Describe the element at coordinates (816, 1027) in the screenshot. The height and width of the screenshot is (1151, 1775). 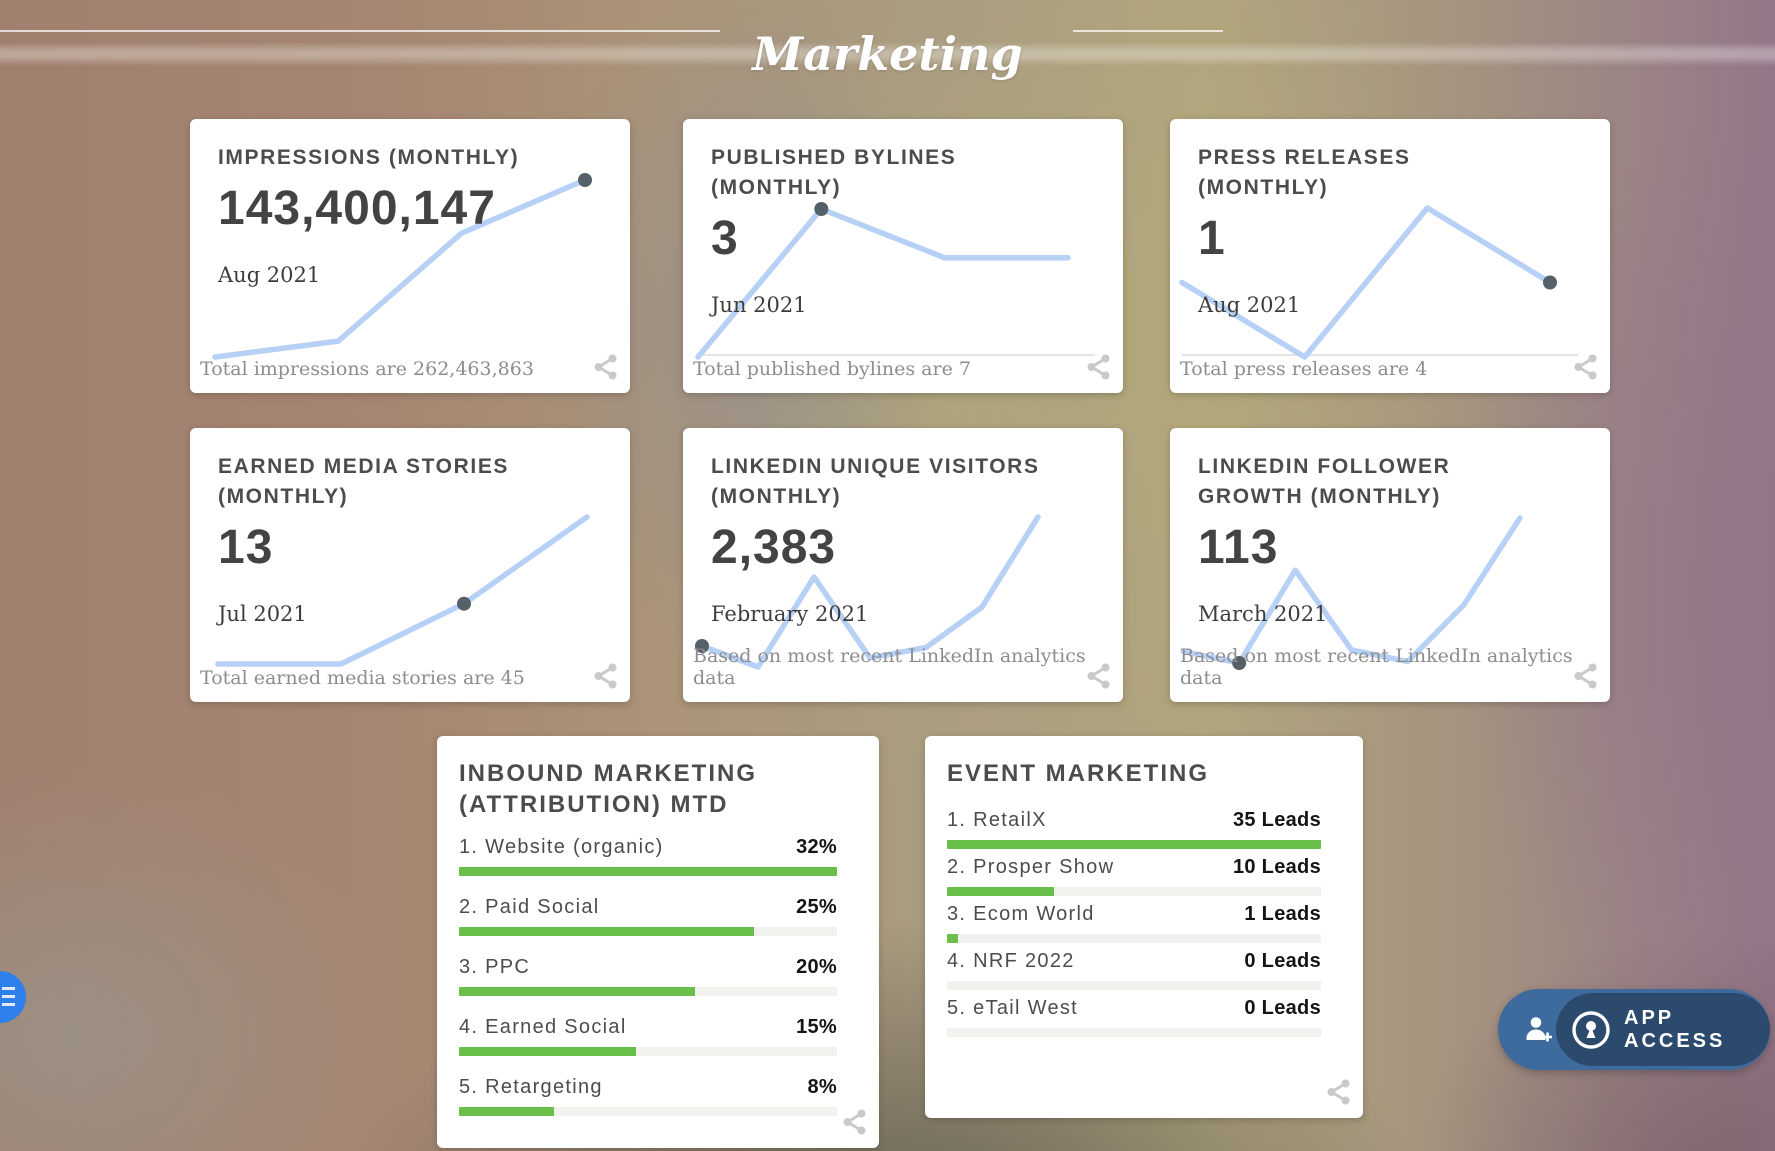
I see `item-value: 15%` at that location.